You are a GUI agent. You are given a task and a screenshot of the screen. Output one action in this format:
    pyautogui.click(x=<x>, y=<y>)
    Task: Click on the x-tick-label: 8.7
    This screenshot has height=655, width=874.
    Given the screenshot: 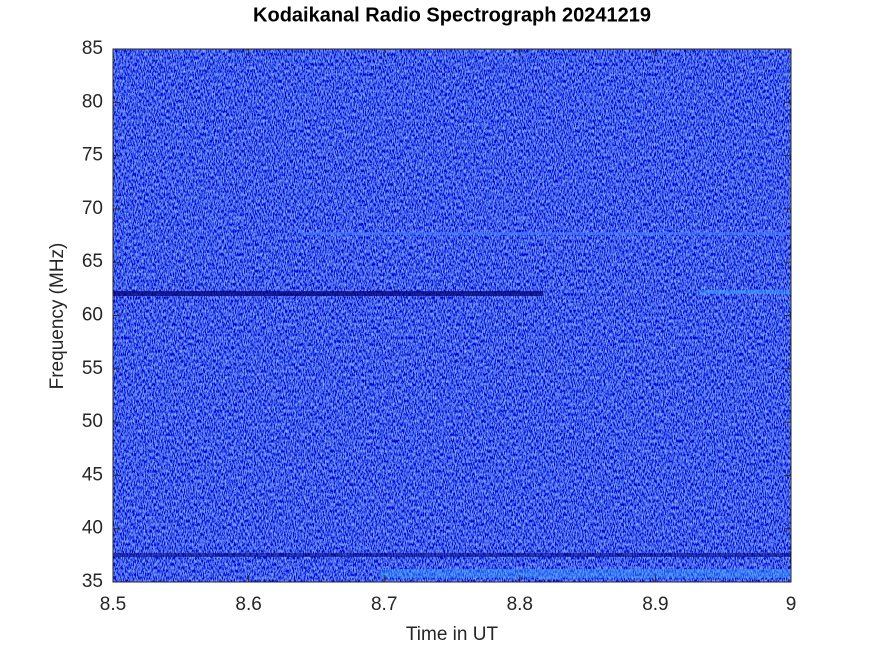 What is the action you would take?
    pyautogui.click(x=384, y=604)
    